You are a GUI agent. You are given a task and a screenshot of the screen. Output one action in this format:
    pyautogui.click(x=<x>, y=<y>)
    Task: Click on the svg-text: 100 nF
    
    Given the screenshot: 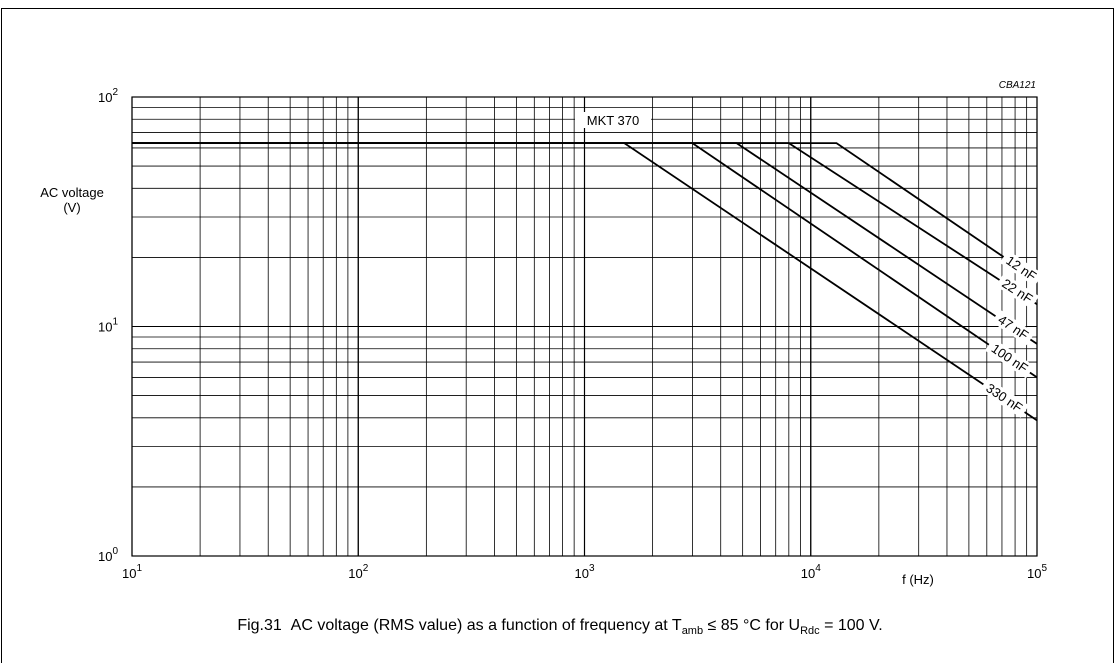 What is the action you would take?
    pyautogui.click(x=1010, y=358)
    